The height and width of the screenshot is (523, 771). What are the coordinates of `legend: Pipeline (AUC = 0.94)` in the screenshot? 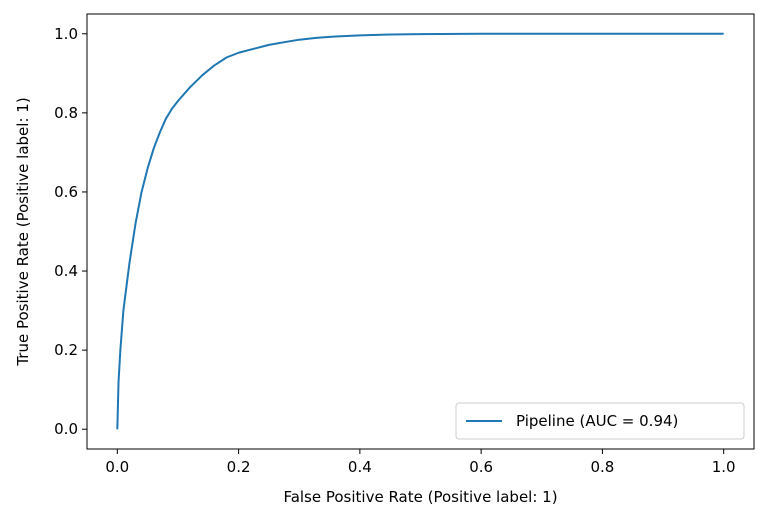 It's located at (600, 421).